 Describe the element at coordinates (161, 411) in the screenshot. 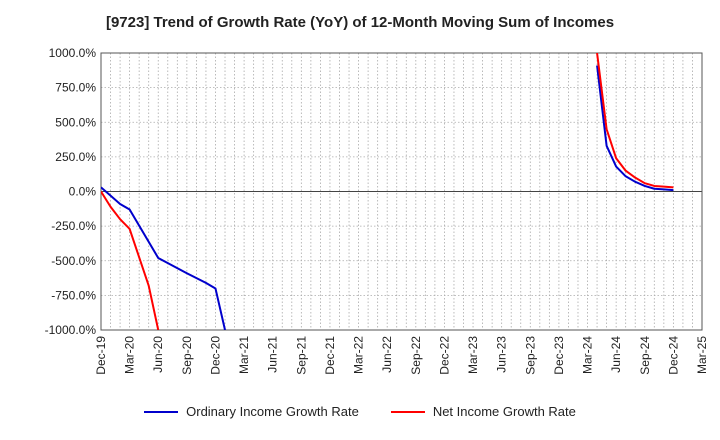

I see `legend-swatch-ordinary` at that location.